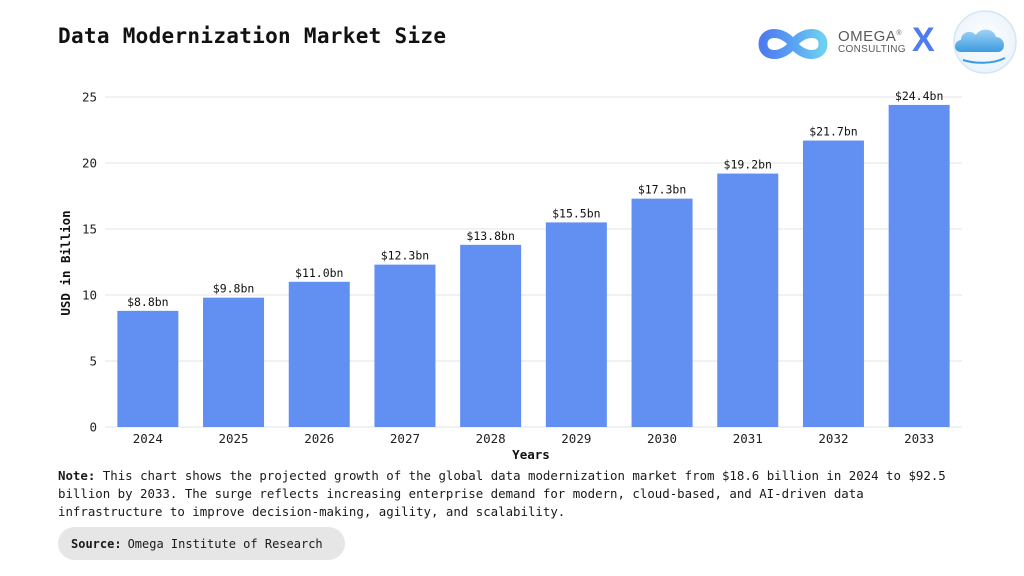 The width and height of the screenshot is (1024, 576). I want to click on bar-2027, so click(405, 345).